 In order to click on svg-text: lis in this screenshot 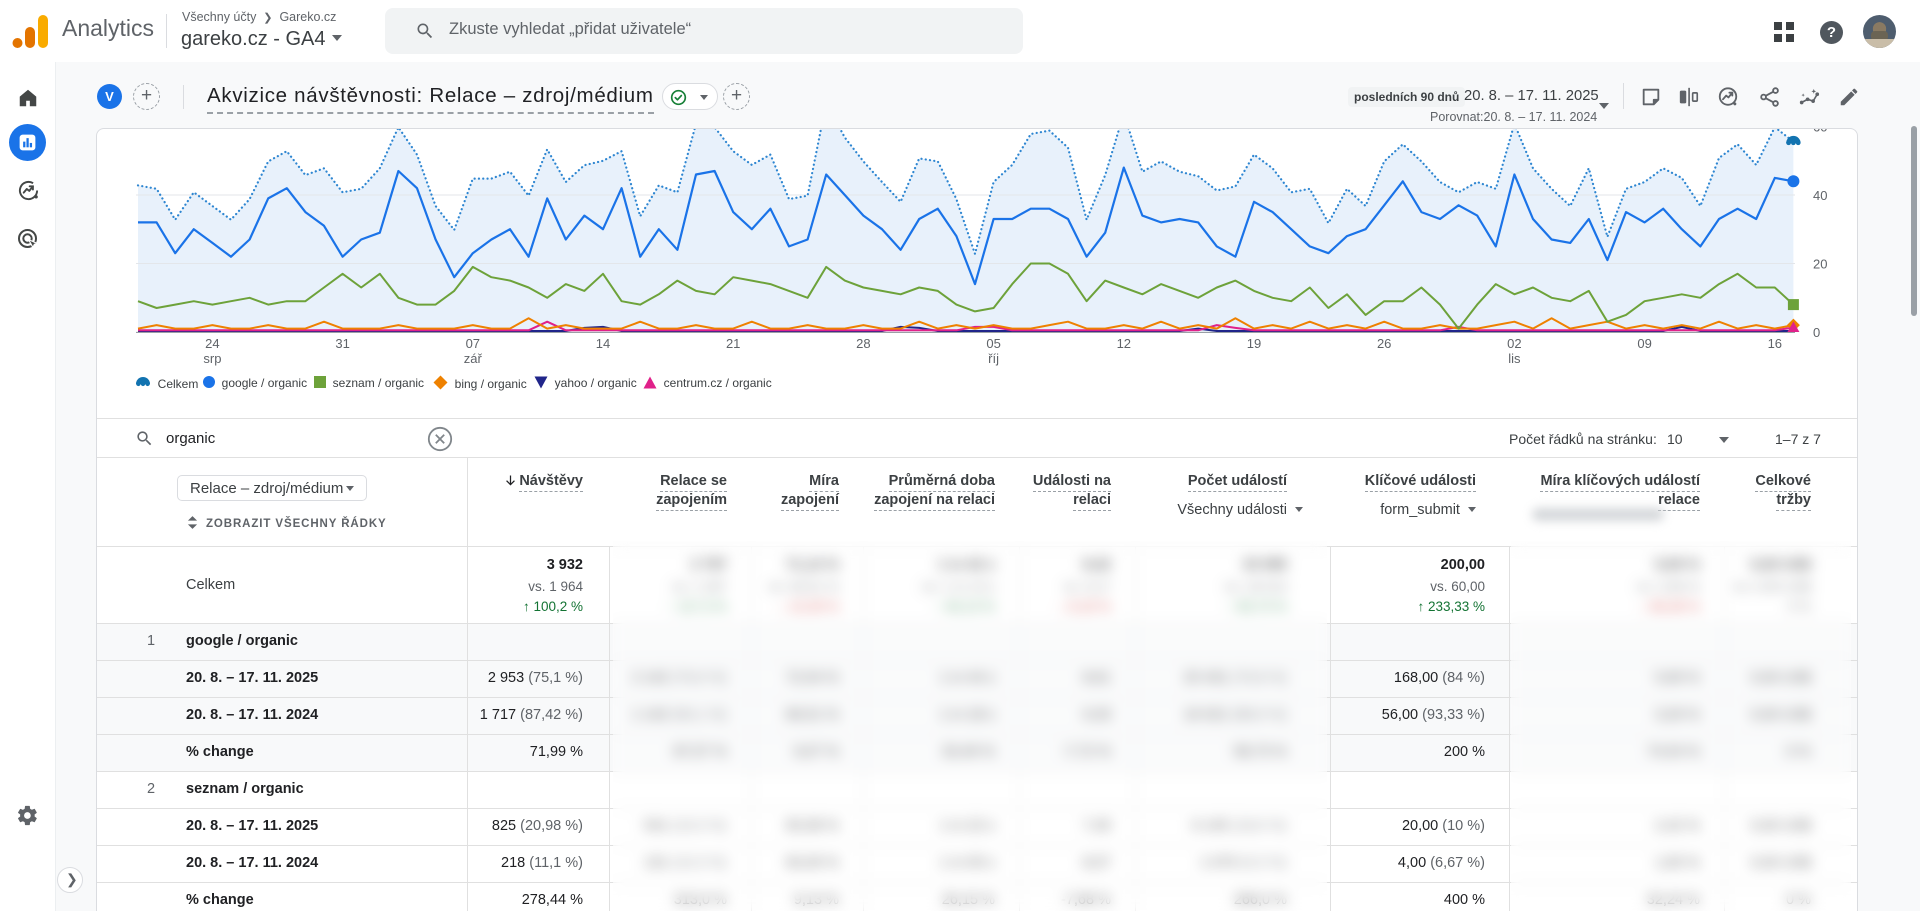, I will do `click(1514, 358)`.